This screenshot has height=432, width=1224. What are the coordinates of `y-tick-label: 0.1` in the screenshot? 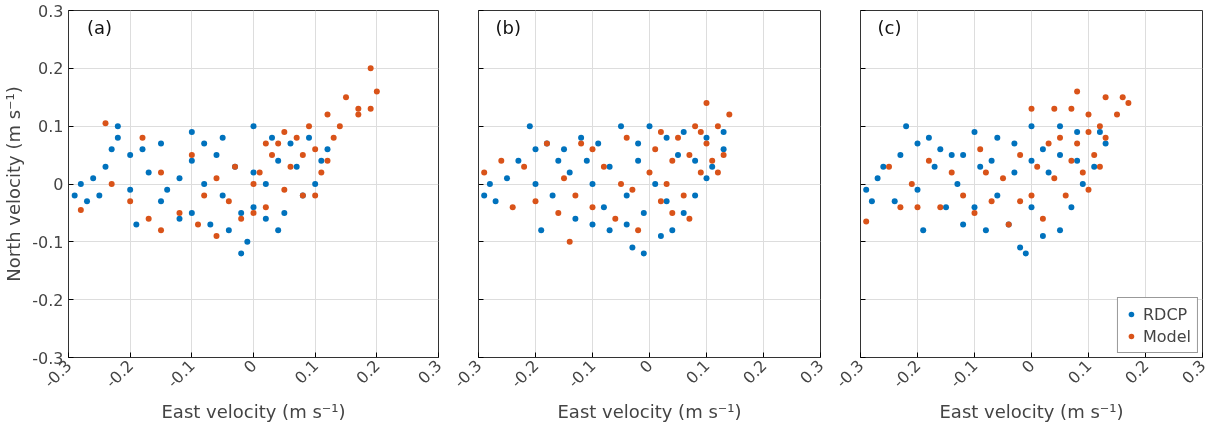 It's located at (51, 127).